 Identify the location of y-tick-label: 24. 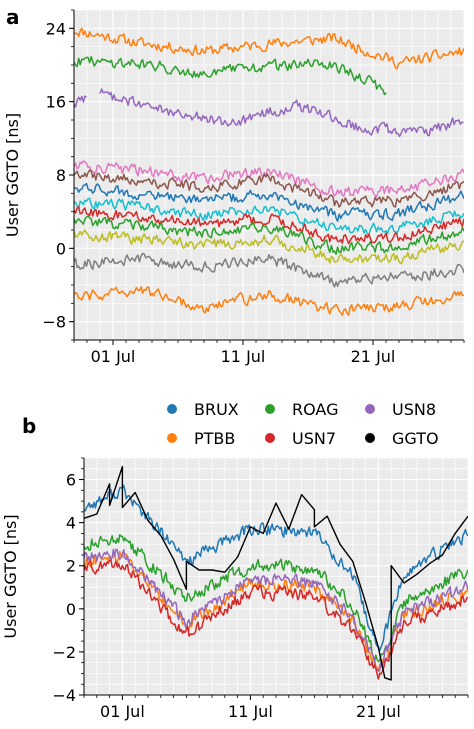
(56, 28).